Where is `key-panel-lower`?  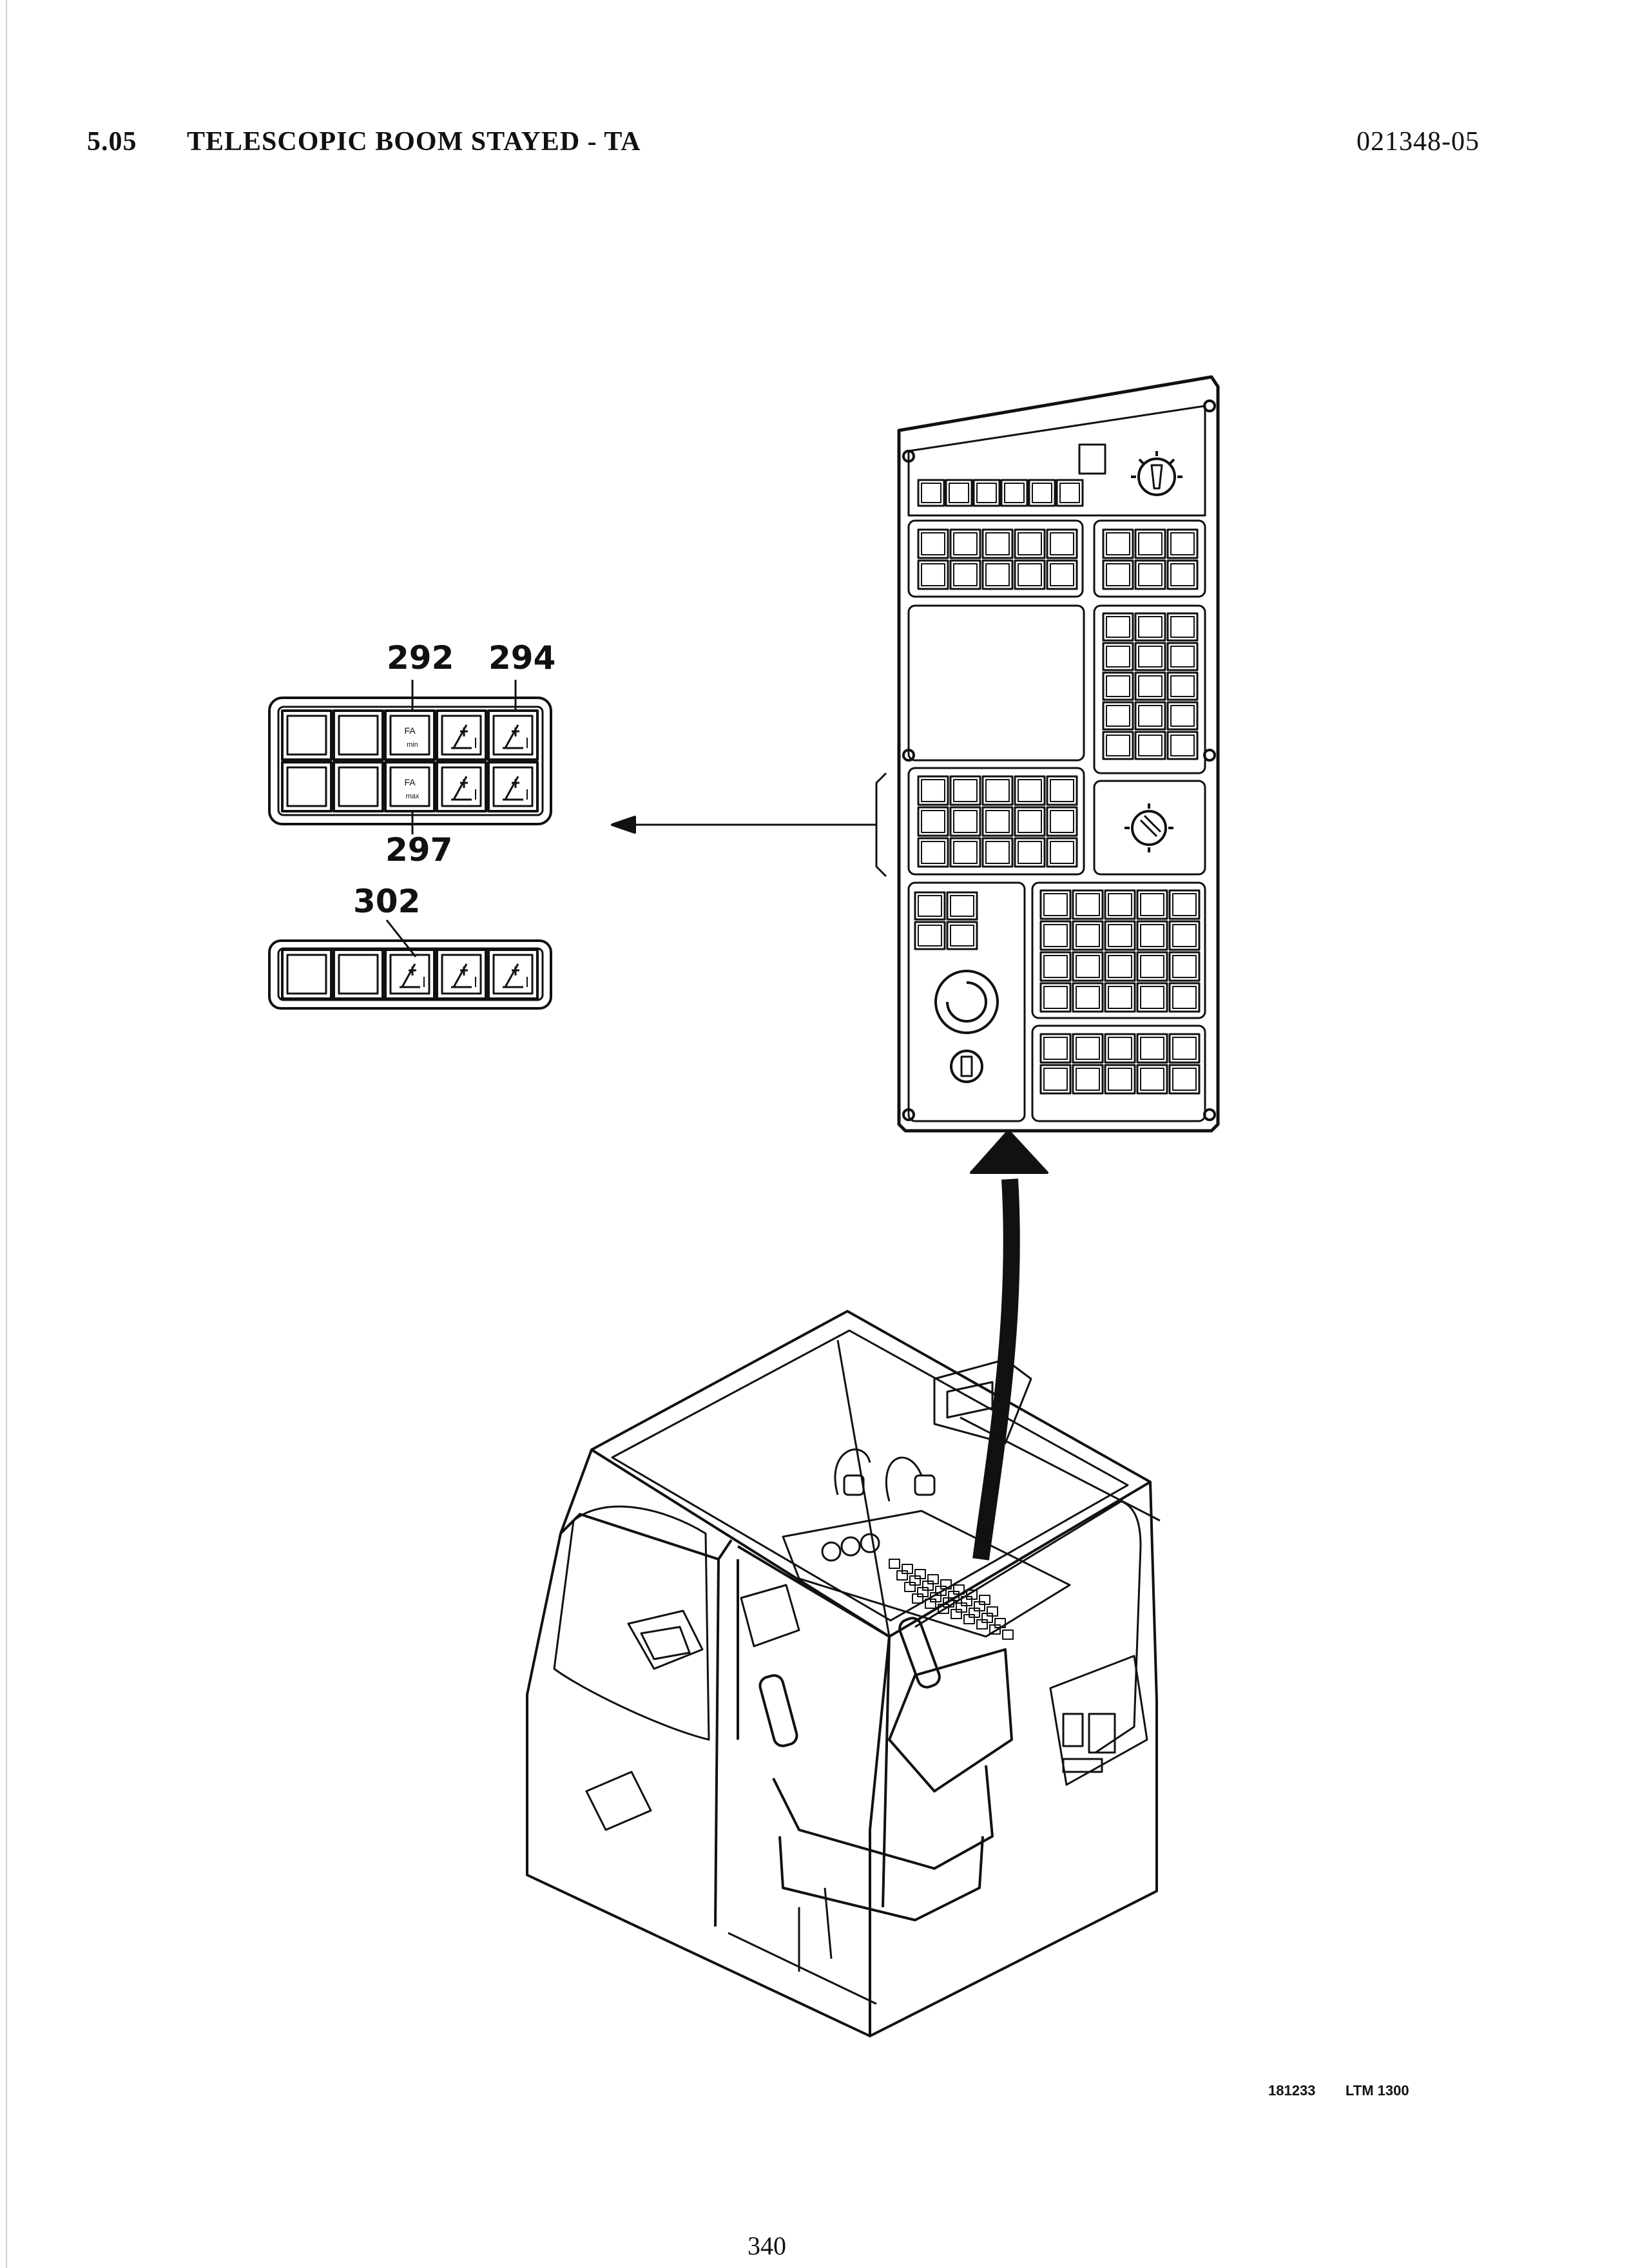 key-panel-lower is located at coordinates (410, 974).